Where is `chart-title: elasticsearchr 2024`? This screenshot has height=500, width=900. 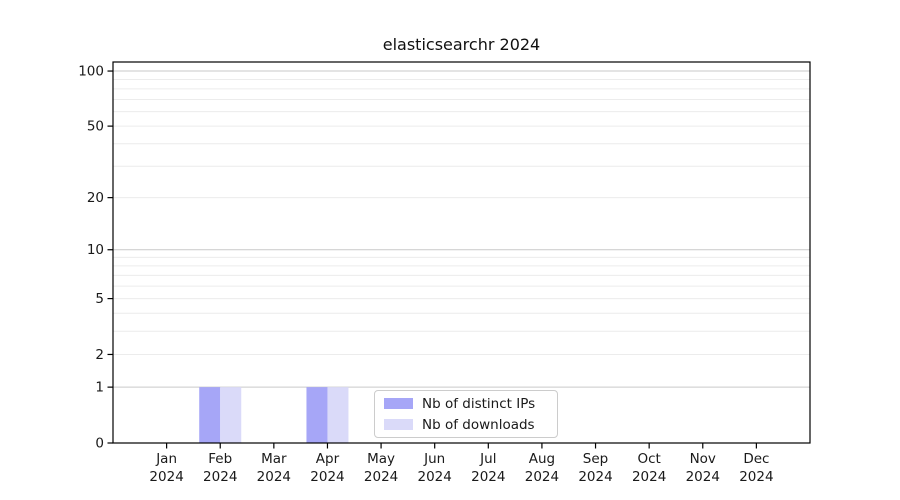 chart-title: elasticsearchr 2024 is located at coordinates (461, 44).